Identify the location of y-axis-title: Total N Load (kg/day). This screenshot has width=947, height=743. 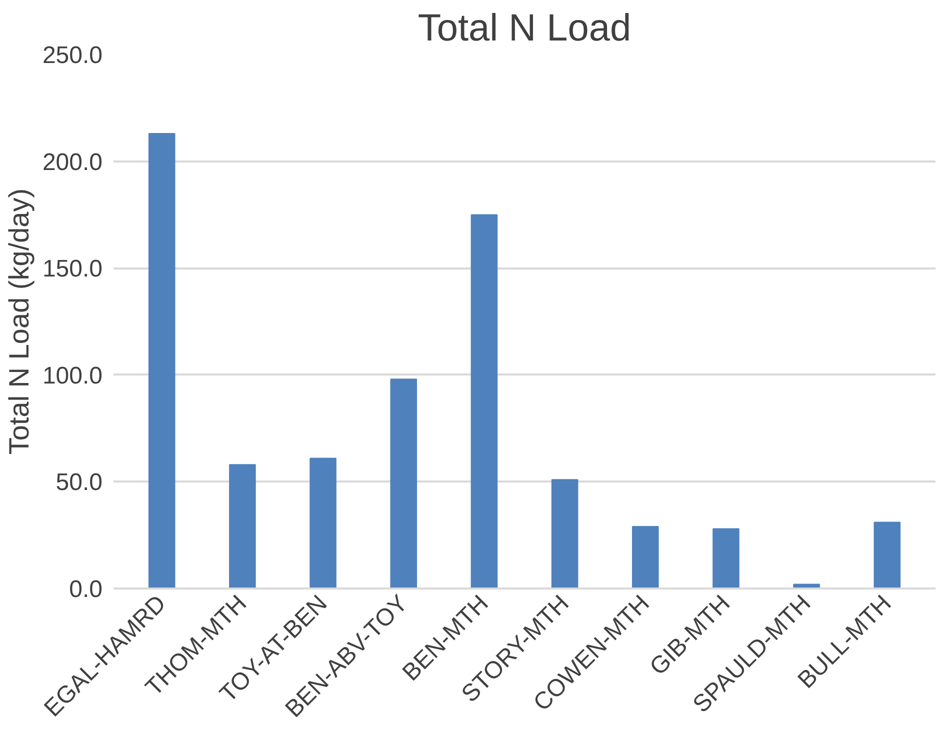
(18, 321).